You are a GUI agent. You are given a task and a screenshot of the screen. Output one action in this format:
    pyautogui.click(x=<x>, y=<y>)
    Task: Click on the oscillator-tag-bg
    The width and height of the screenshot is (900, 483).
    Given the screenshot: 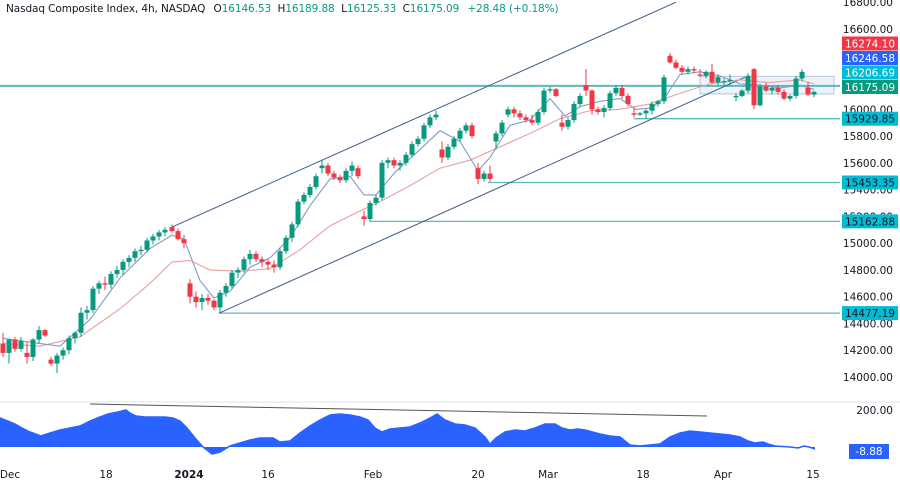 What is the action you would take?
    pyautogui.click(x=869, y=451)
    